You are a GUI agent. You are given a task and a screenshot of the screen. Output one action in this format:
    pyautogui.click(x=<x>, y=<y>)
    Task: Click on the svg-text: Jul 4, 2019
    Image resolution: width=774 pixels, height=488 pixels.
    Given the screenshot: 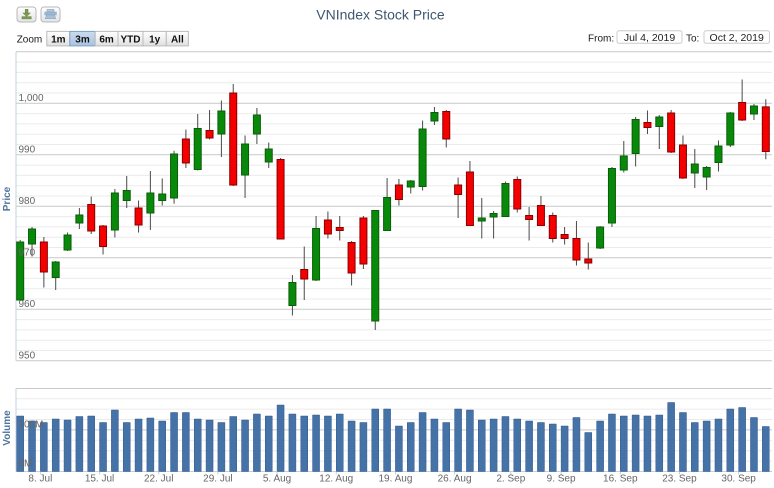 What is the action you would take?
    pyautogui.click(x=650, y=38)
    